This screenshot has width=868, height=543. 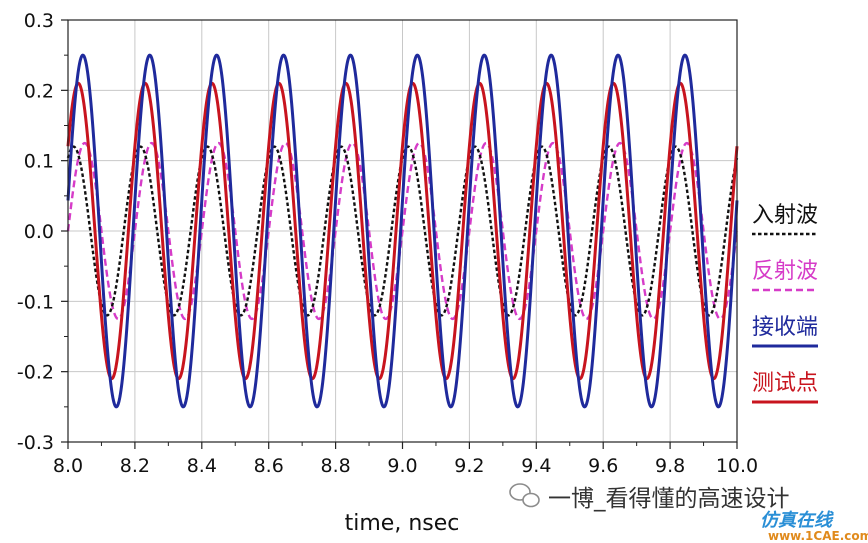 I want to click on legend-label-3: 接收端, so click(x=785, y=327).